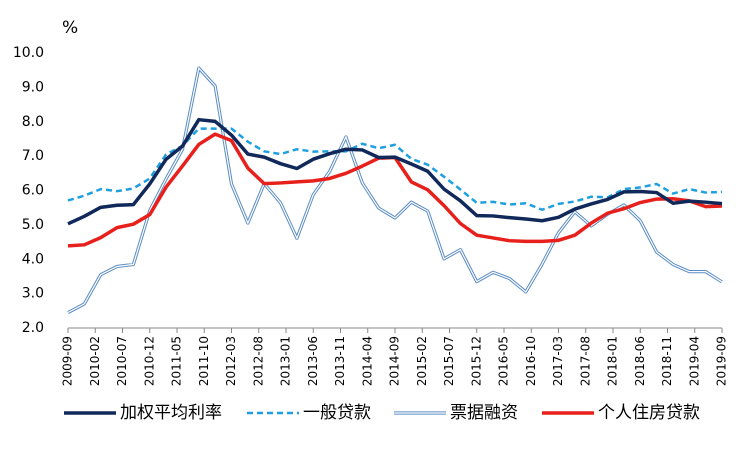 This screenshot has width=751, height=450. Describe the element at coordinates (122, 361) in the screenshot. I see `x-tick-label: 2010-07` at that location.